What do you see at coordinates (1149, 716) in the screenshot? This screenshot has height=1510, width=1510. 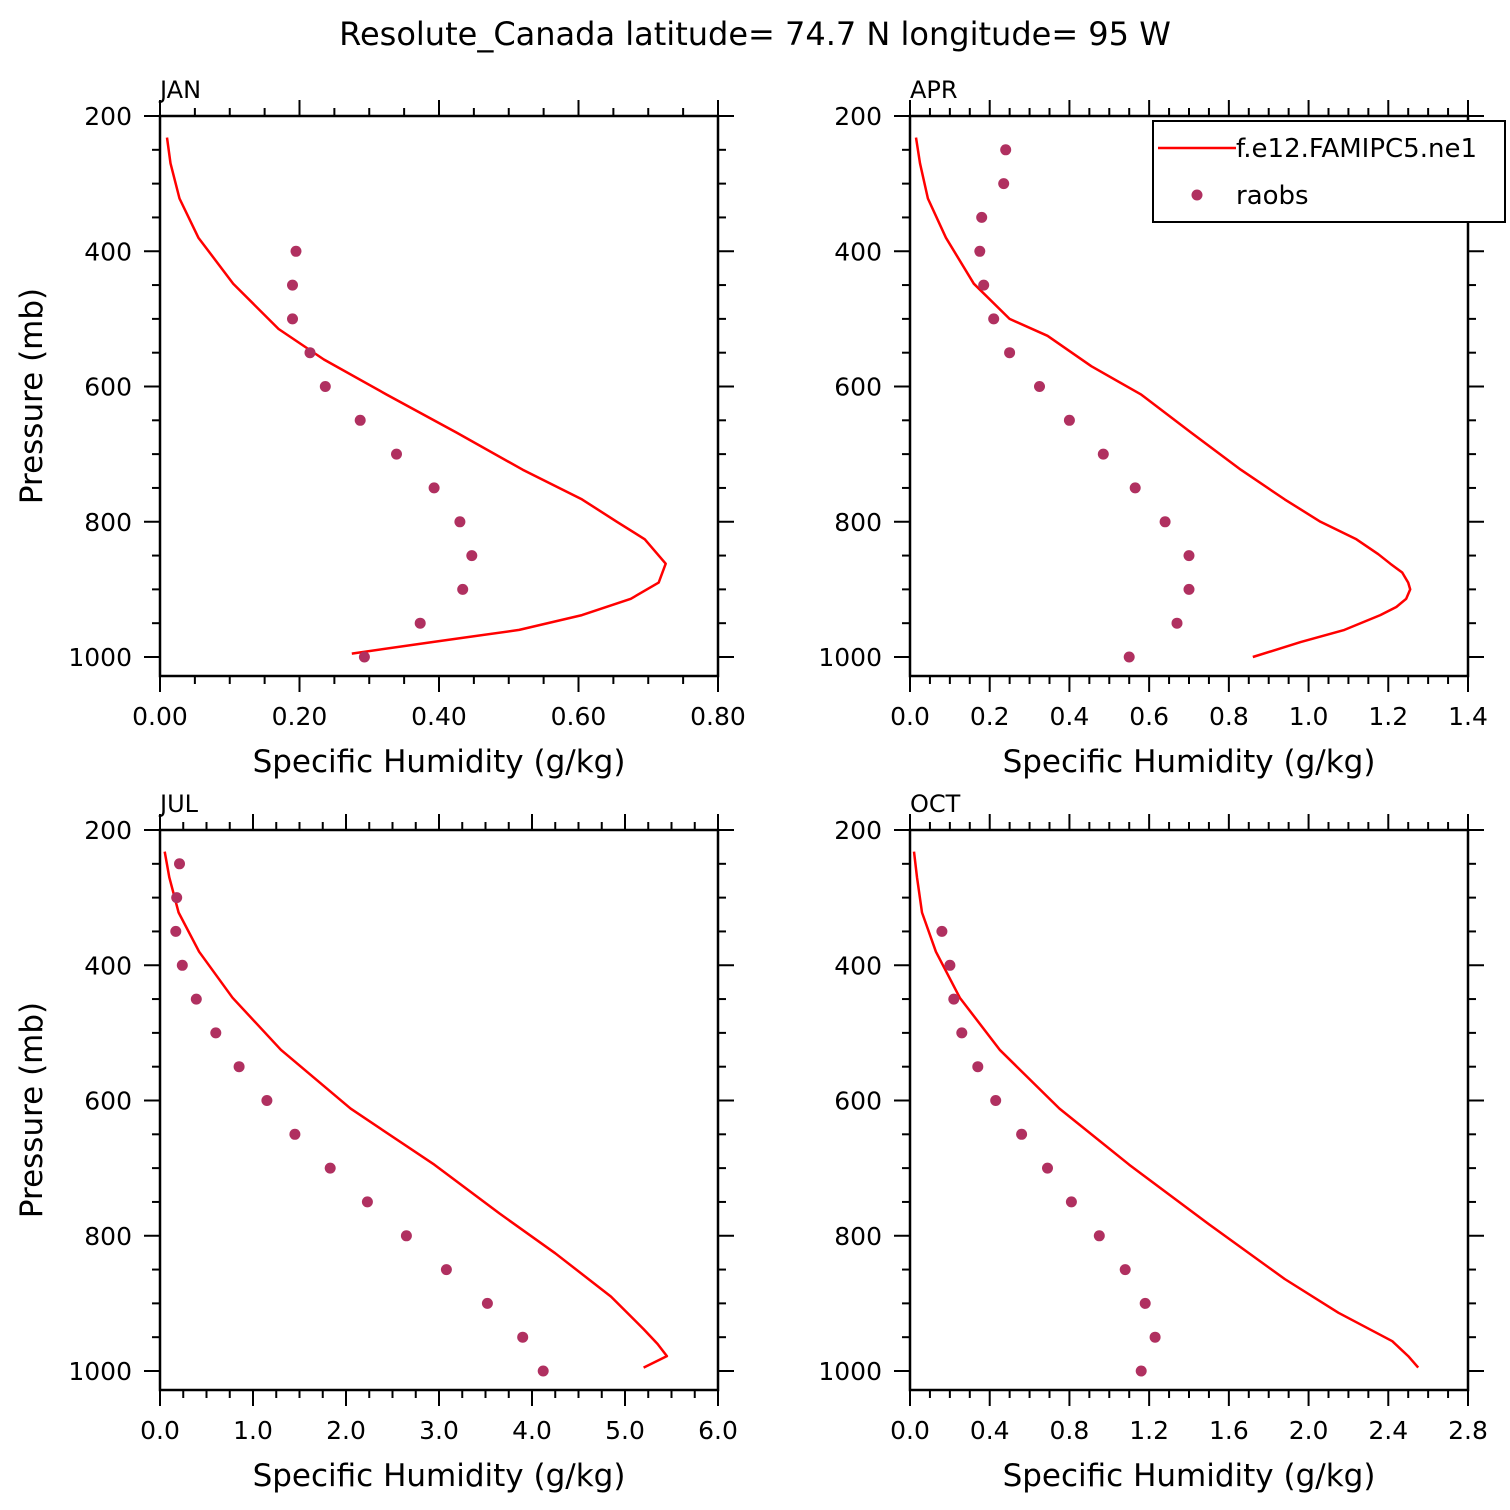 I see `x-tick-label: 0.6` at bounding box center [1149, 716].